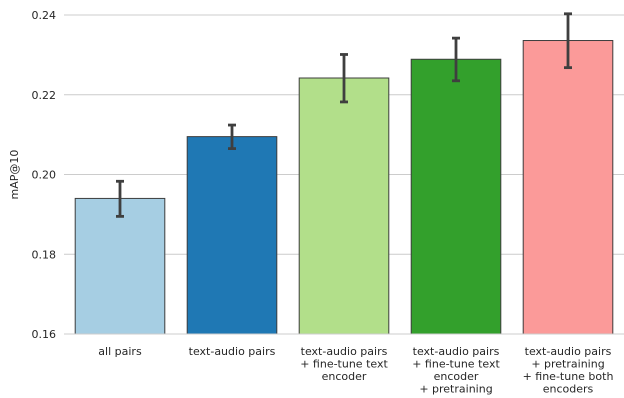  Describe the element at coordinates (568, 376) in the screenshot. I see `x-tick-label-line: + fine-tune both` at that location.